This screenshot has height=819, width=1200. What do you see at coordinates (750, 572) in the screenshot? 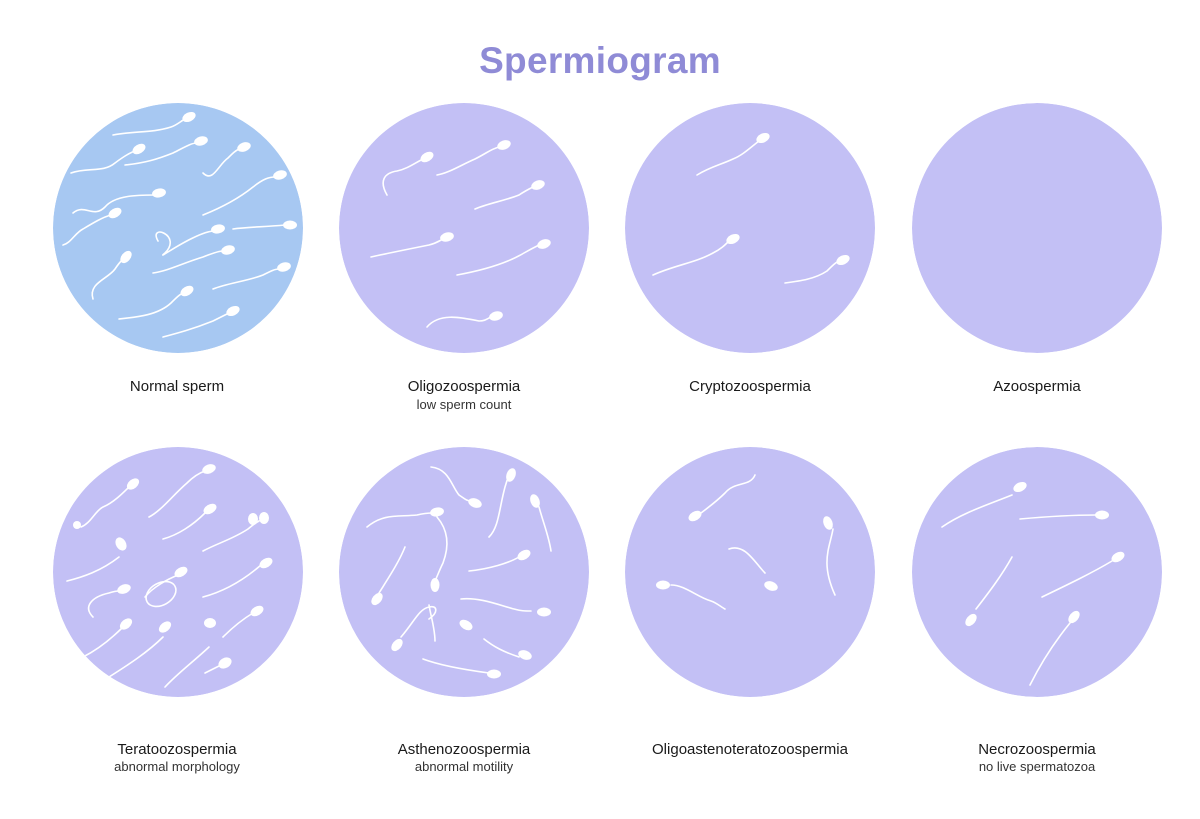
I see `oligoastenoteratozoospermia-sample` at bounding box center [750, 572].